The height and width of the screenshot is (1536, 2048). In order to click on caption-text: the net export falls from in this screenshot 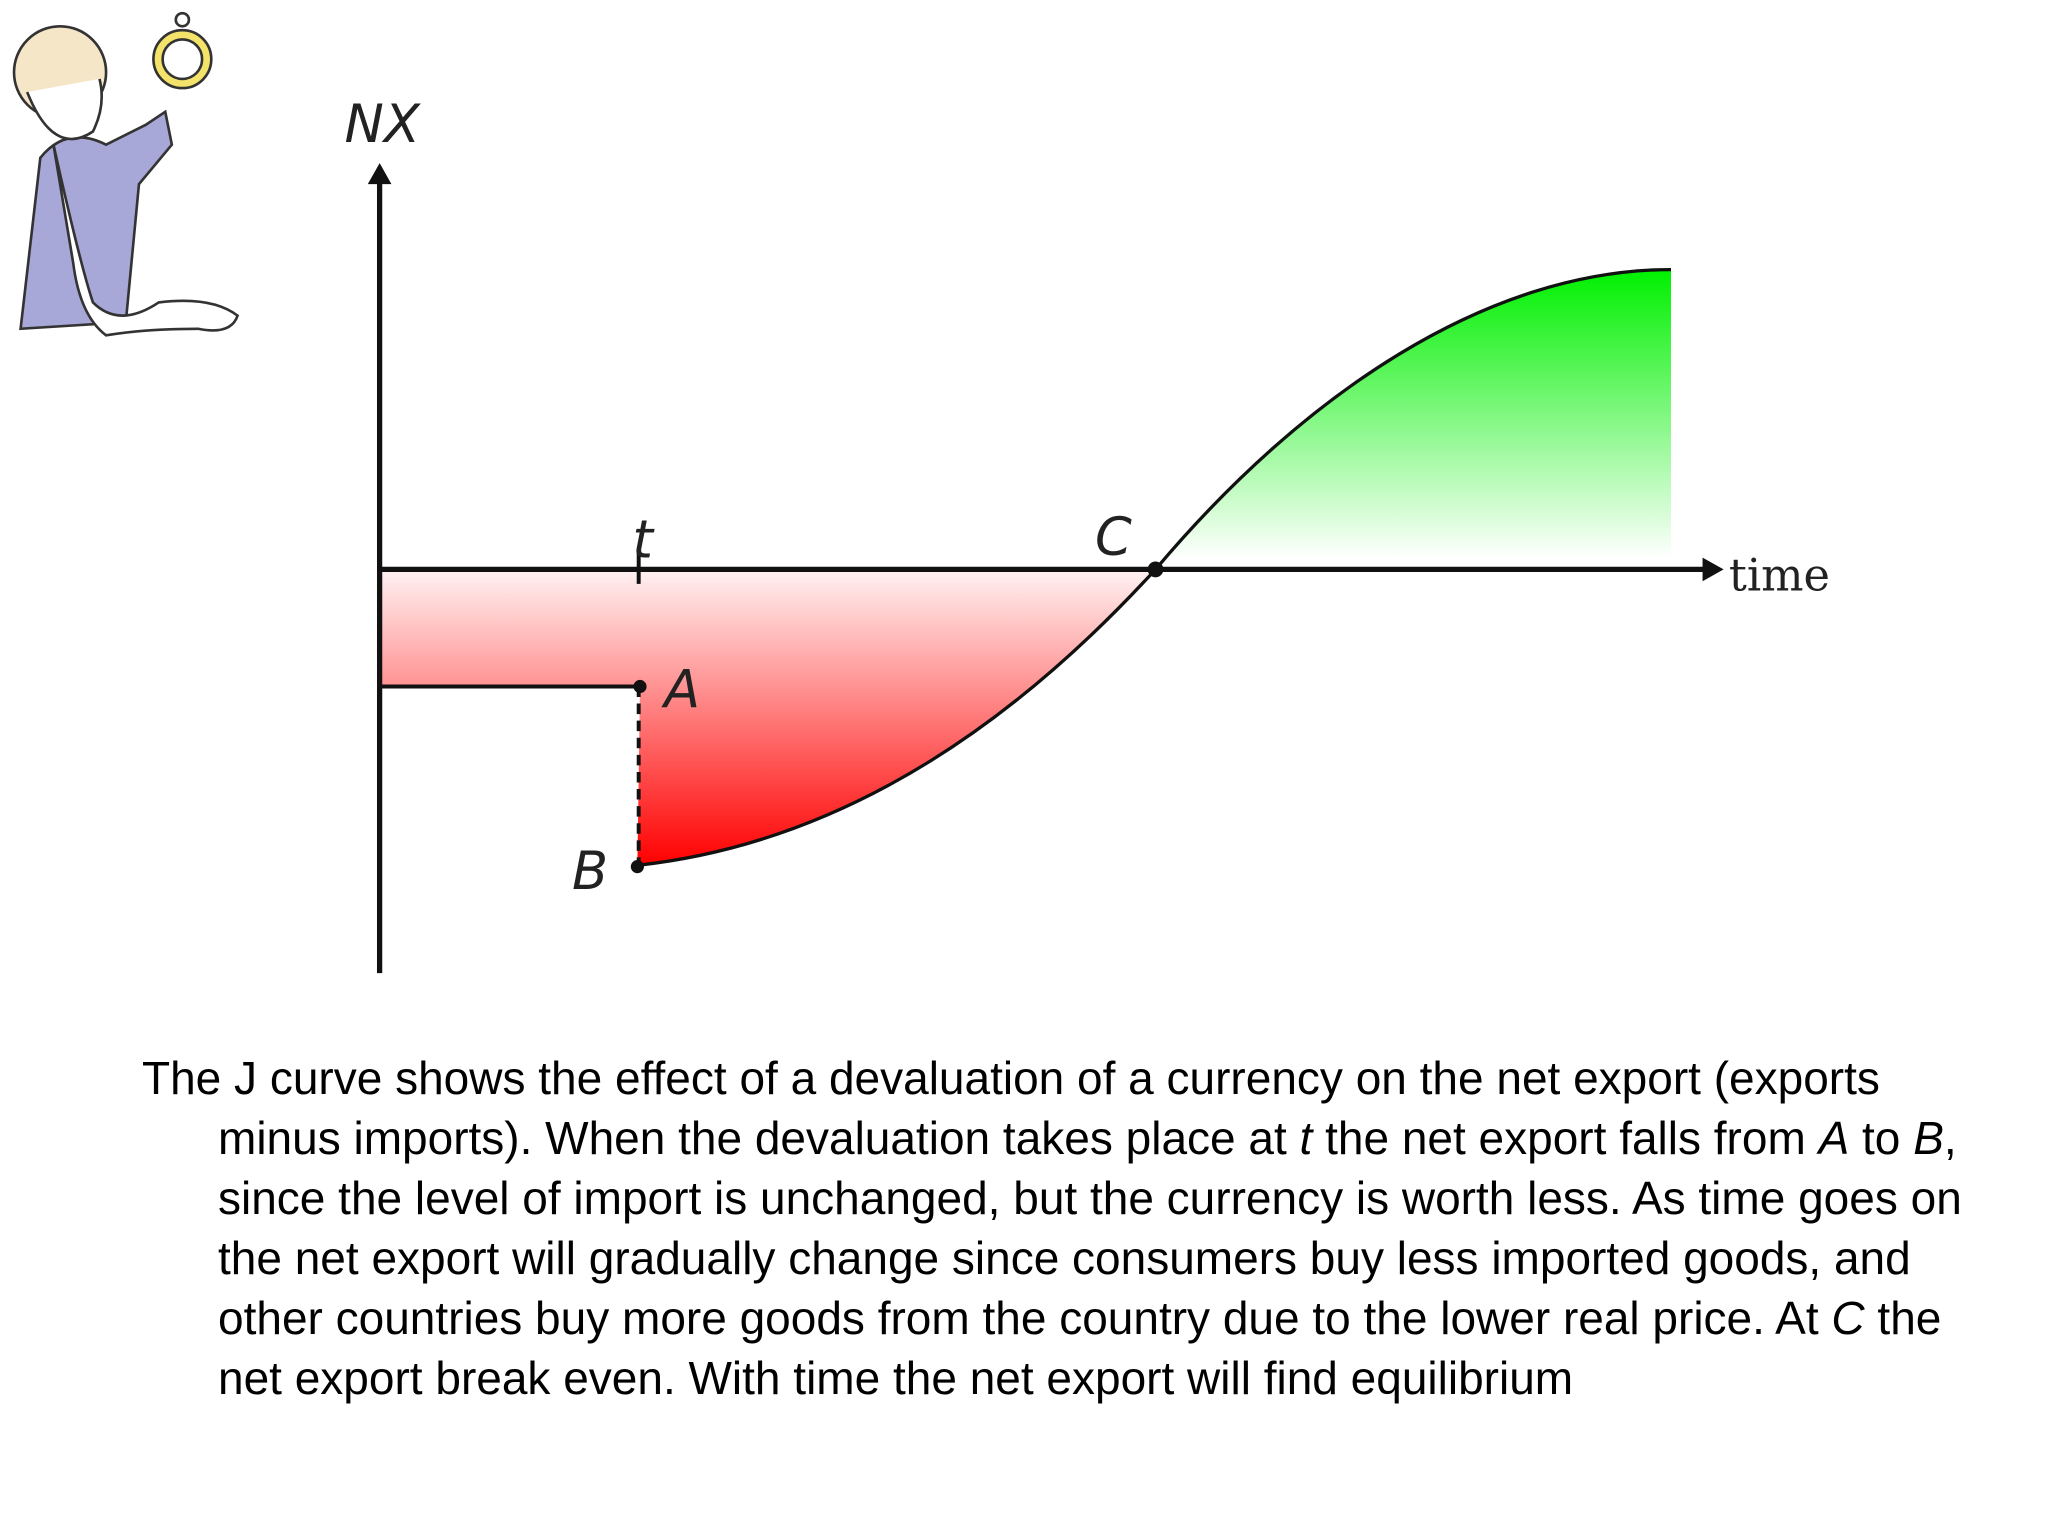, I will do `click(1565, 1138)`.